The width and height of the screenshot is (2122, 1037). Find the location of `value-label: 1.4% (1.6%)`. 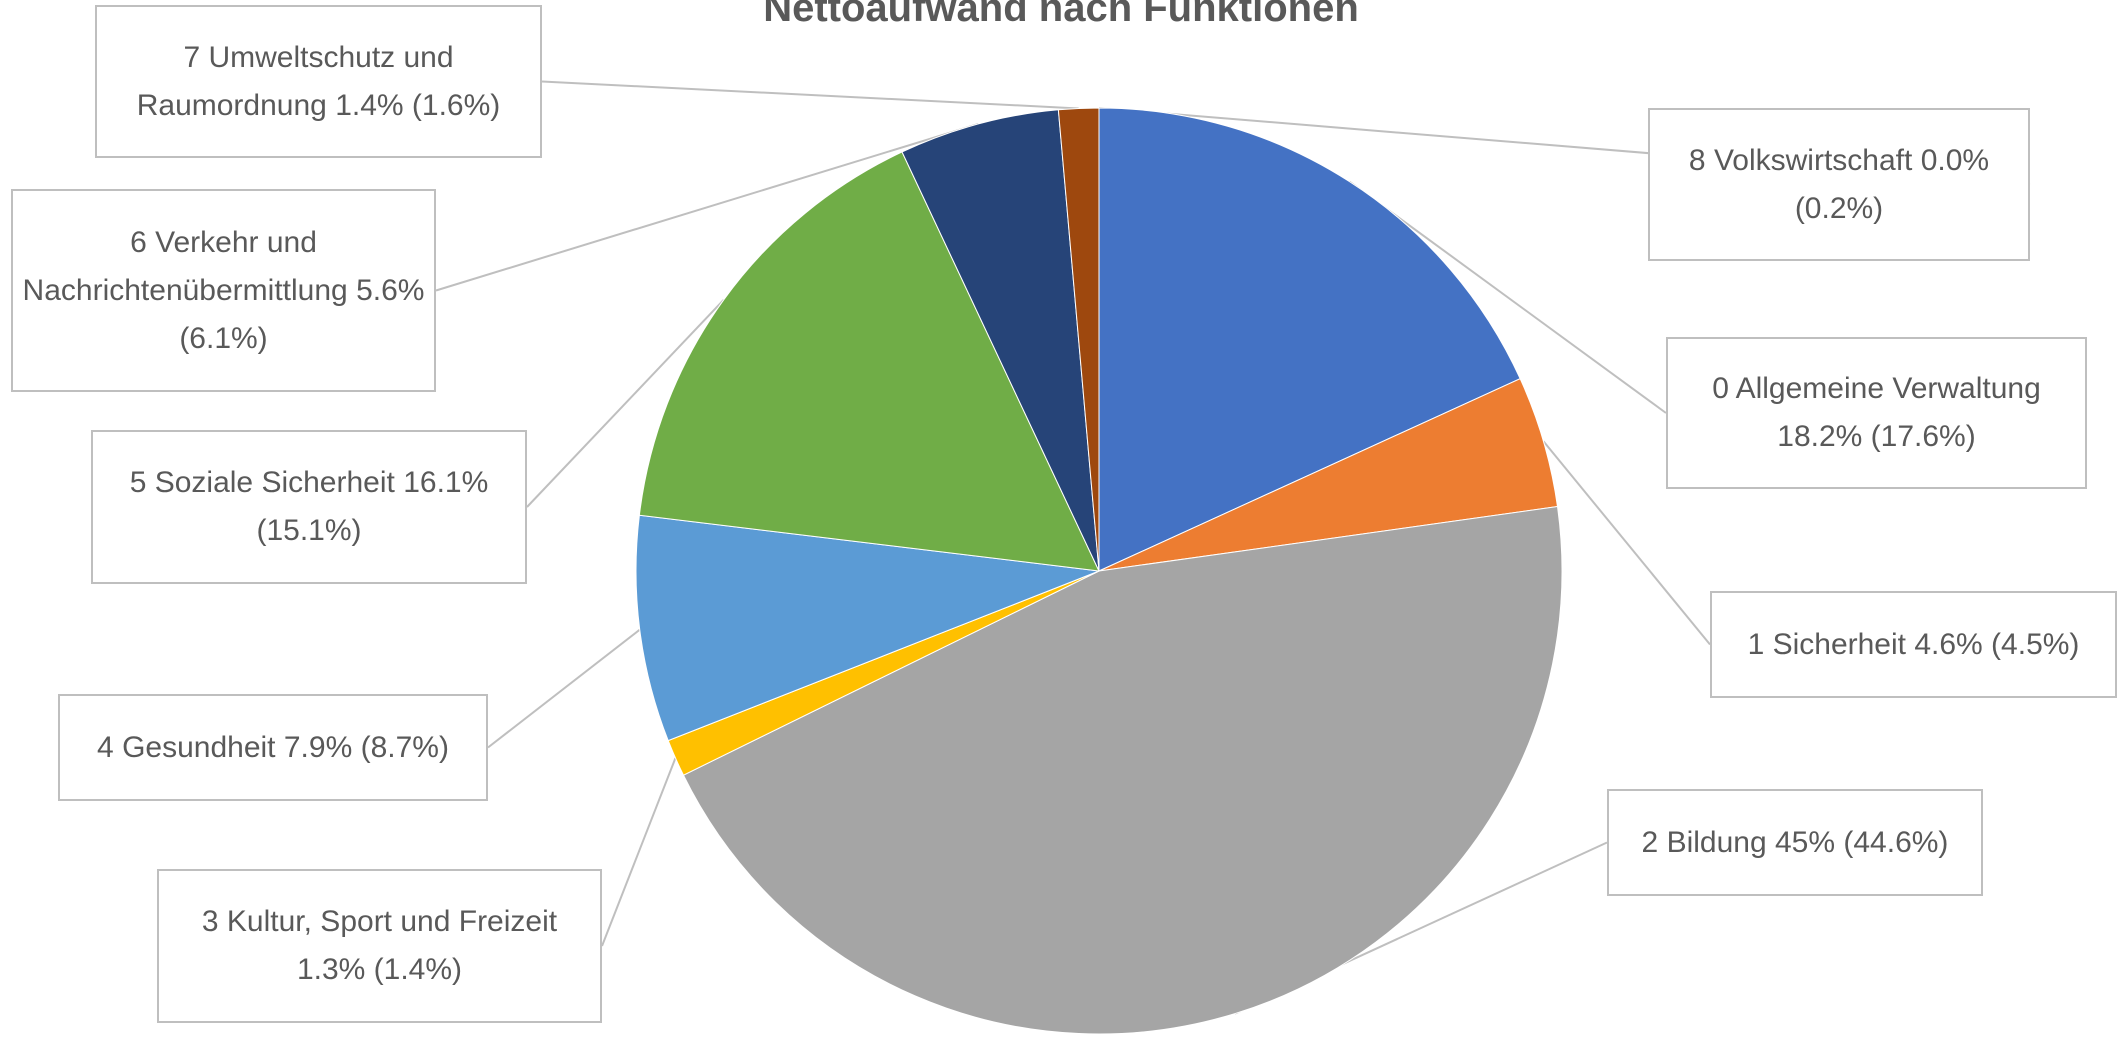

value-label: 1.4% (1.6%) is located at coordinates (418, 105).